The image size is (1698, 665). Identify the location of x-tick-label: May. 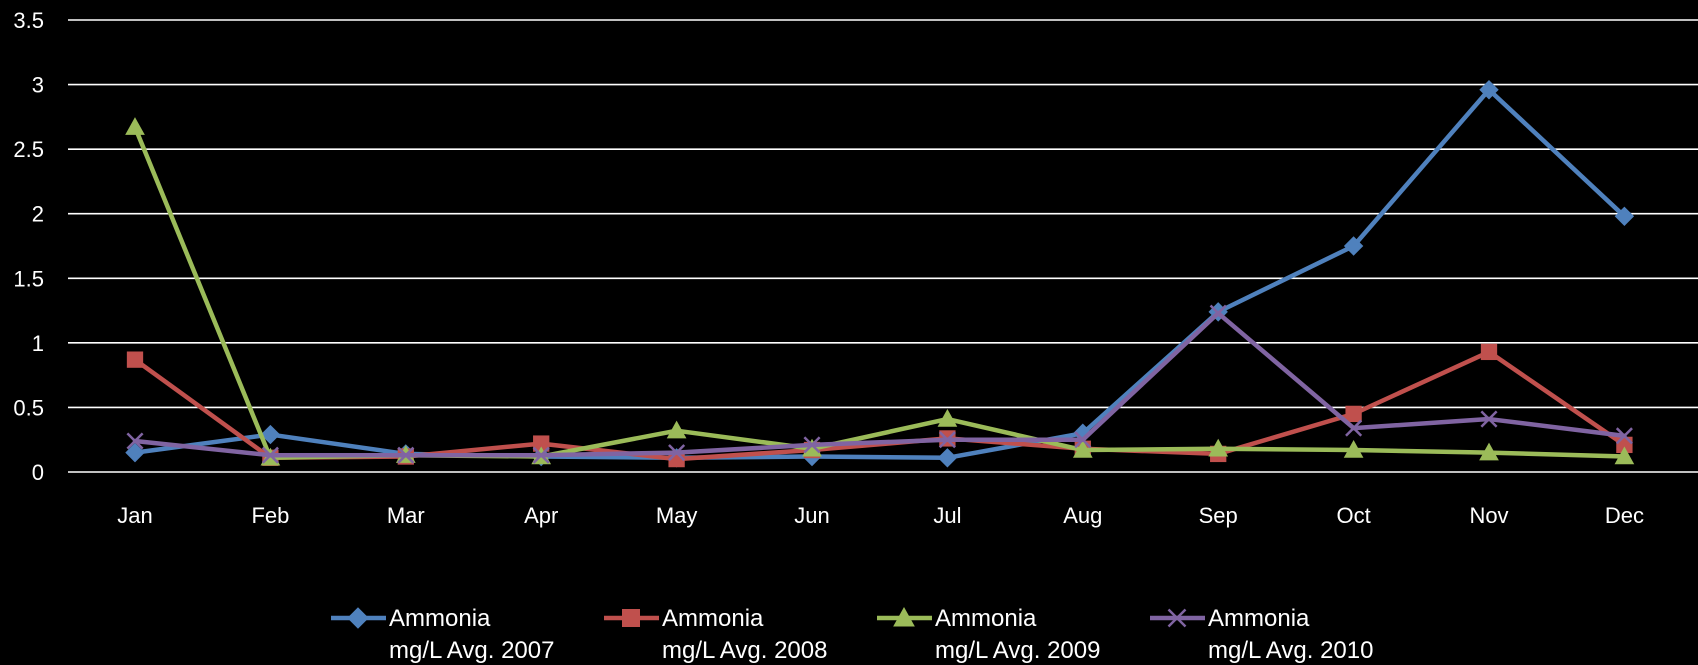
(677, 515).